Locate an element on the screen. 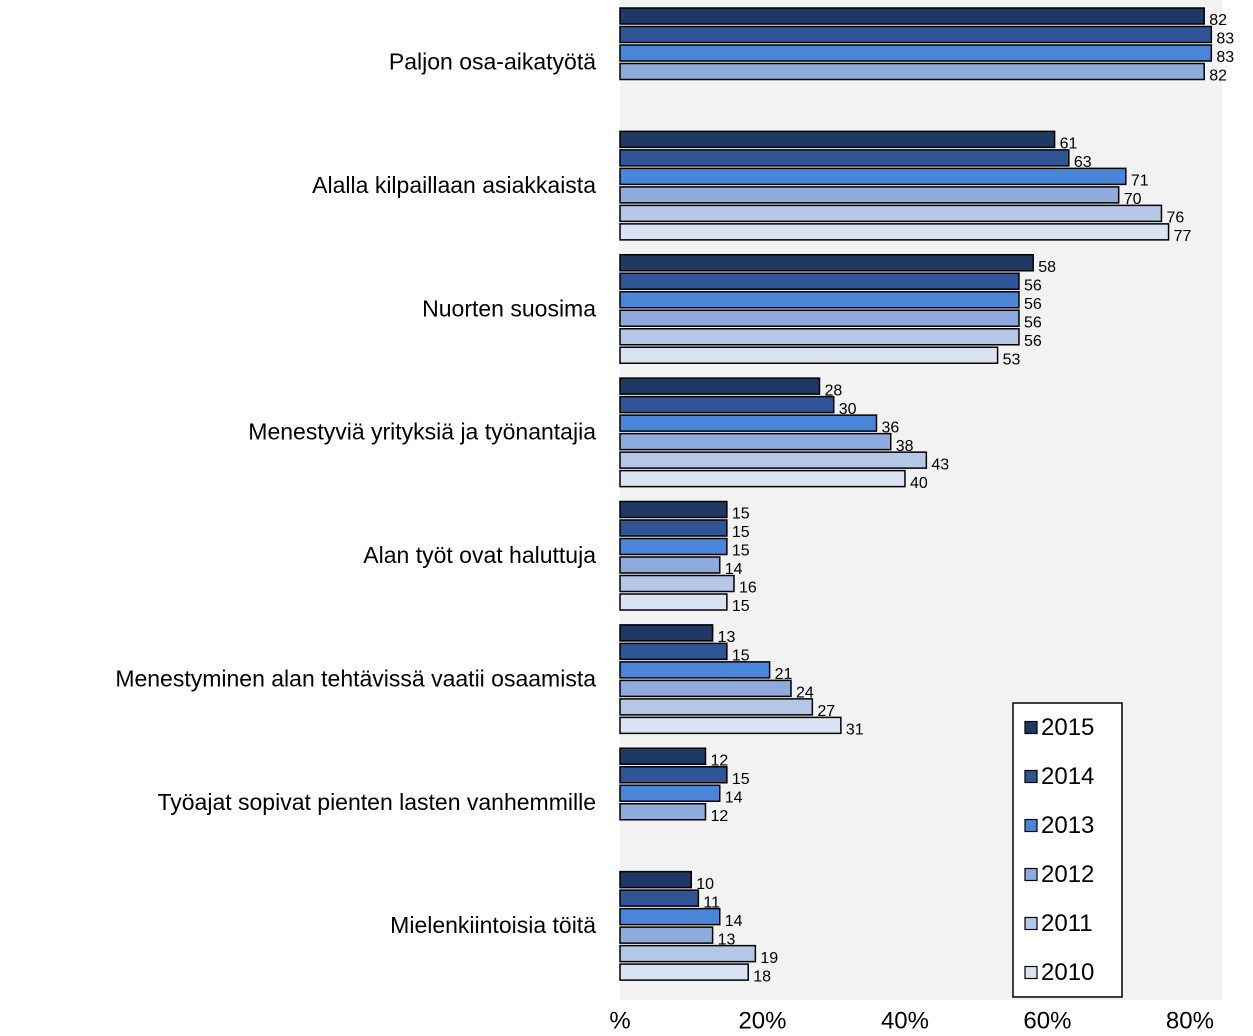  x-tick-label: 80% is located at coordinates (1190, 1020).